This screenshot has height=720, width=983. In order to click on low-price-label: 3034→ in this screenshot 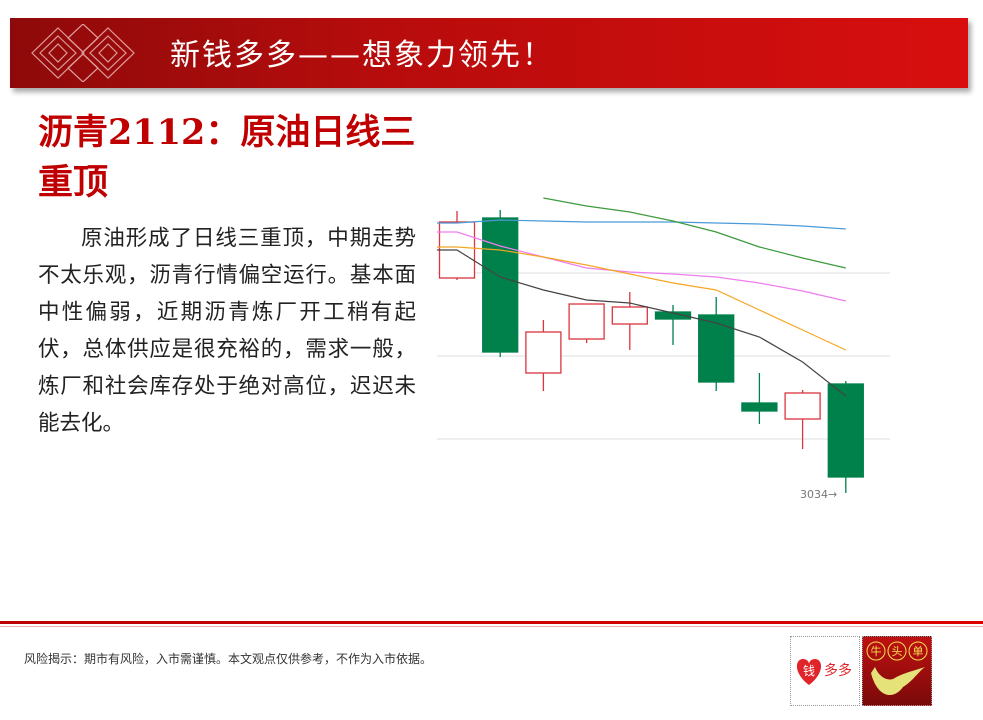, I will do `click(818, 494)`.